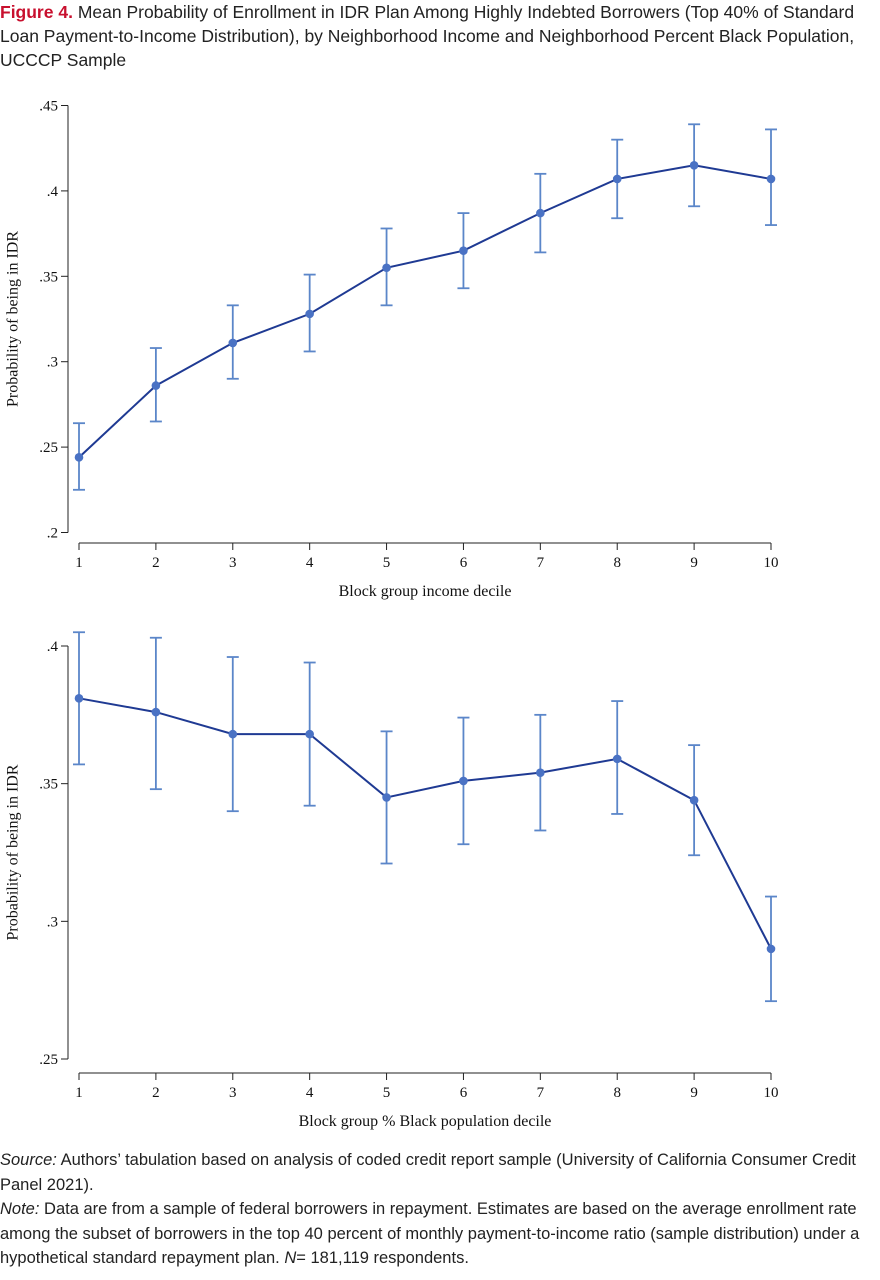 The height and width of the screenshot is (1280, 880). What do you see at coordinates (48, 107) in the screenshot?
I see `y-tick-label: .45` at bounding box center [48, 107].